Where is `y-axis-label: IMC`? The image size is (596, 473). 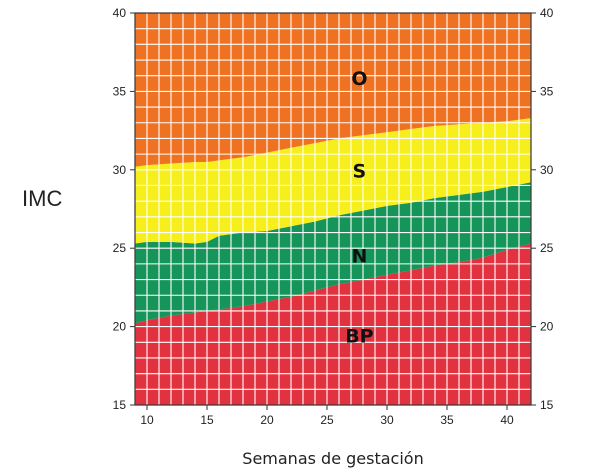 y-axis-label: IMC is located at coordinates (42, 198).